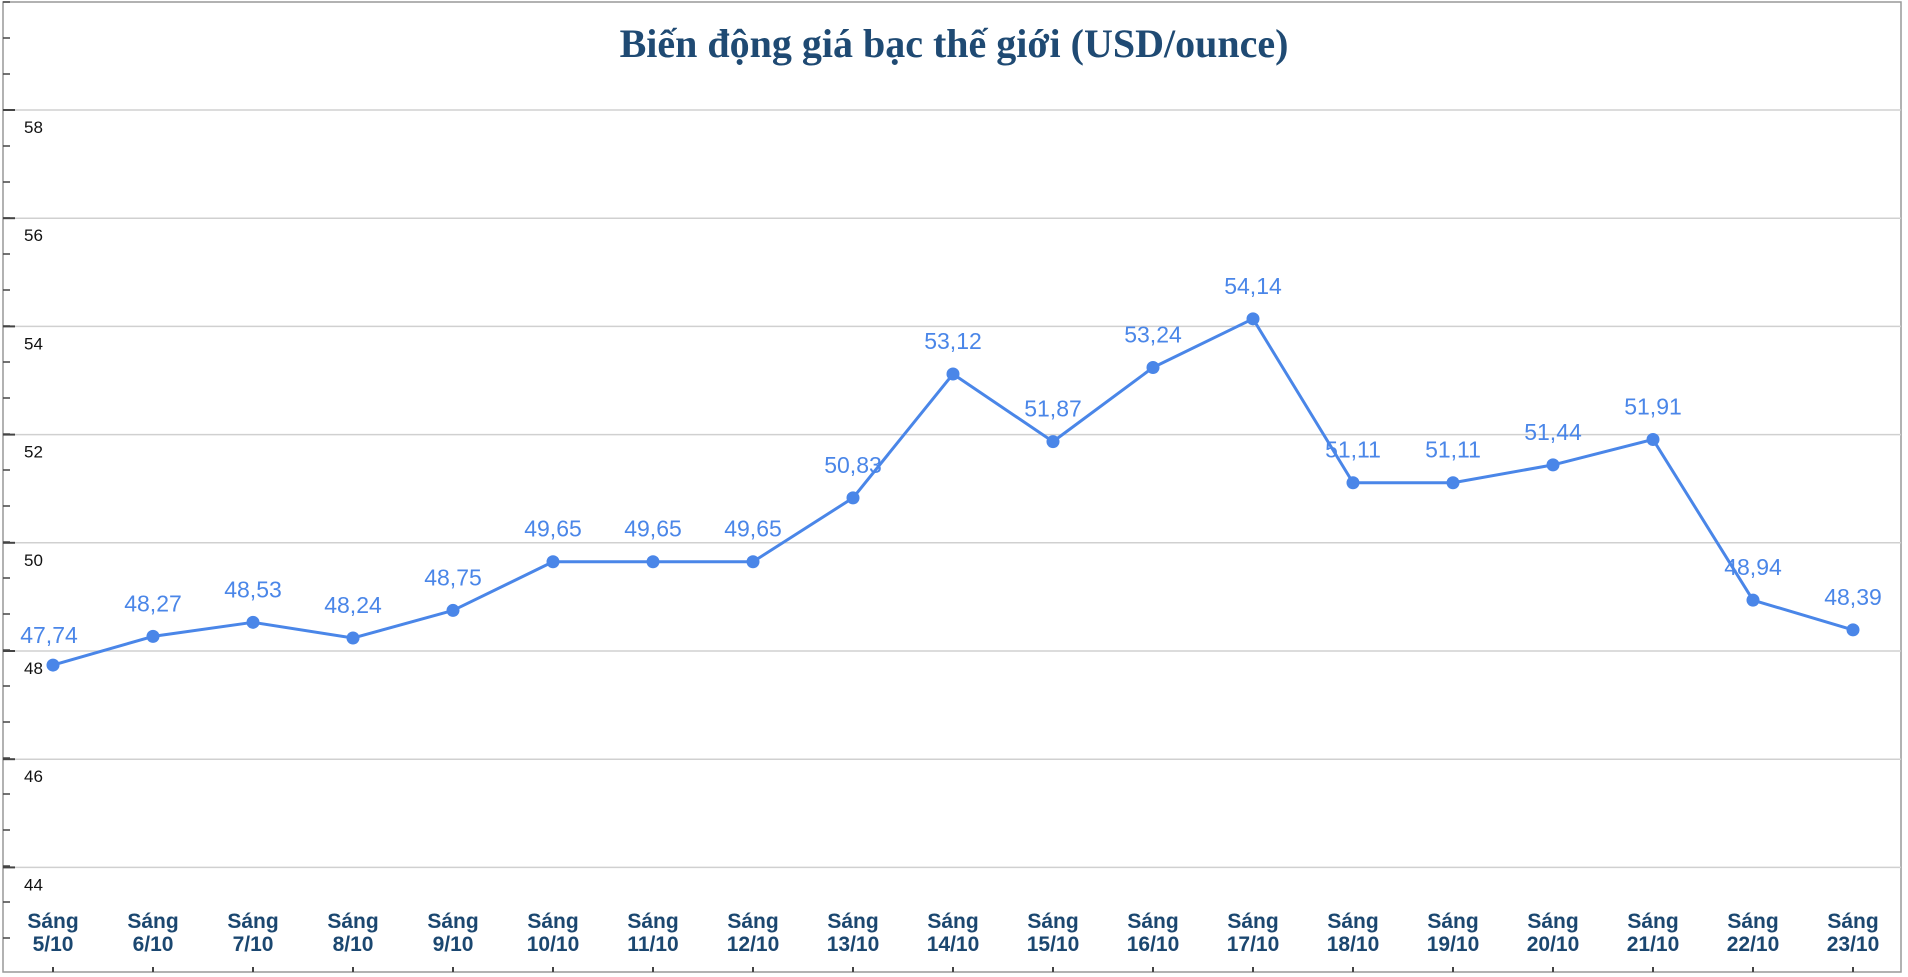 Image resolution: width=1908 pixels, height=977 pixels. What do you see at coordinates (33, 235) in the screenshot?
I see `y-tick-label: 56` at bounding box center [33, 235].